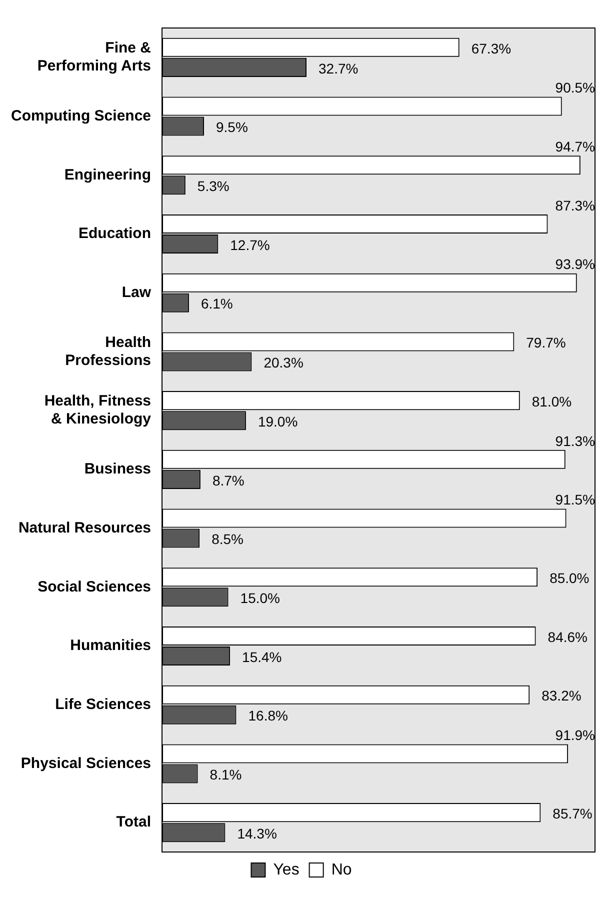 The height and width of the screenshot is (902, 607). Describe the element at coordinates (95, 587) in the screenshot. I see `y-tick-label: Social Sciences` at that location.